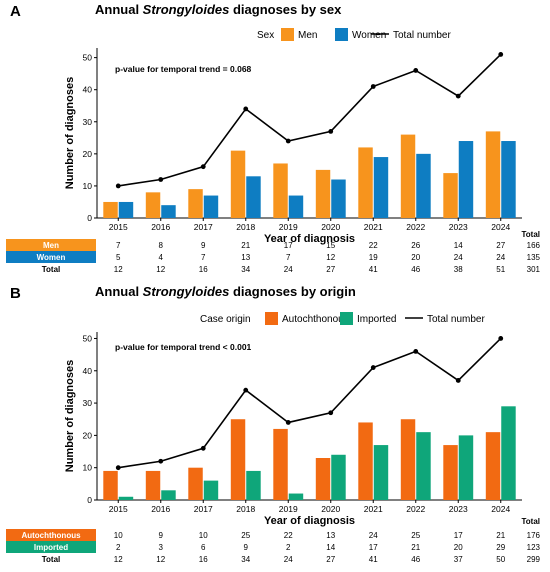 The image size is (550, 572). I want to click on table-cell: 15, so click(330, 245).